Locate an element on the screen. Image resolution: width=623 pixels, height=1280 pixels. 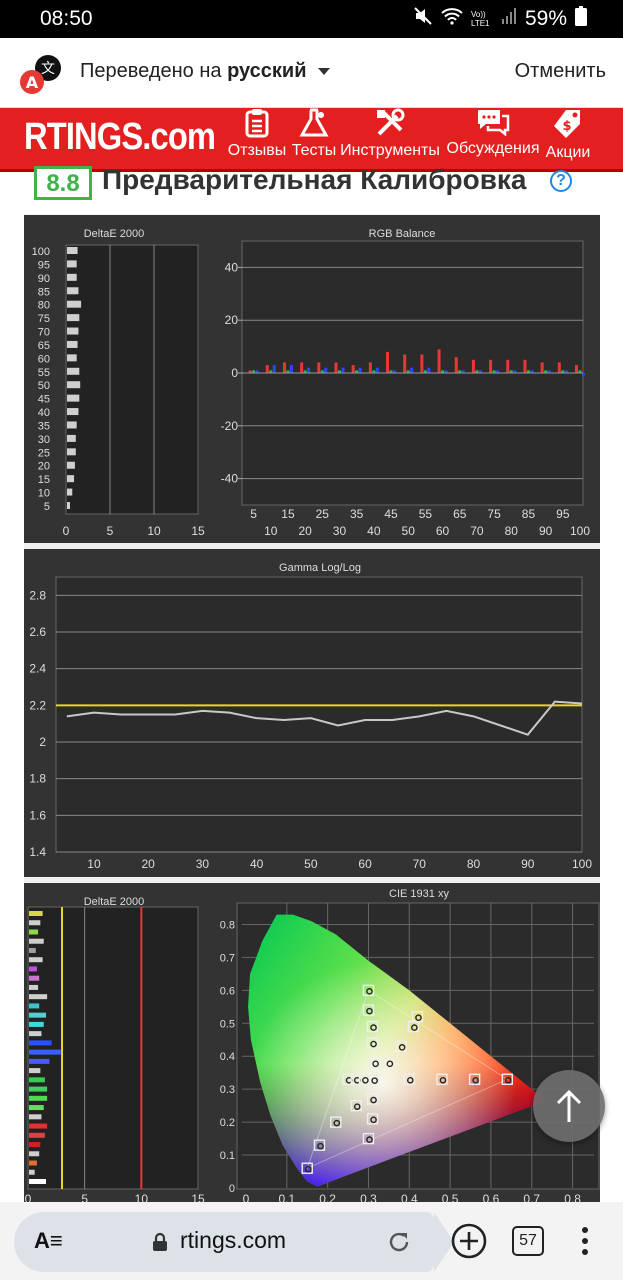
cie-ytick: 0.2 is located at coordinates (227, 1123).